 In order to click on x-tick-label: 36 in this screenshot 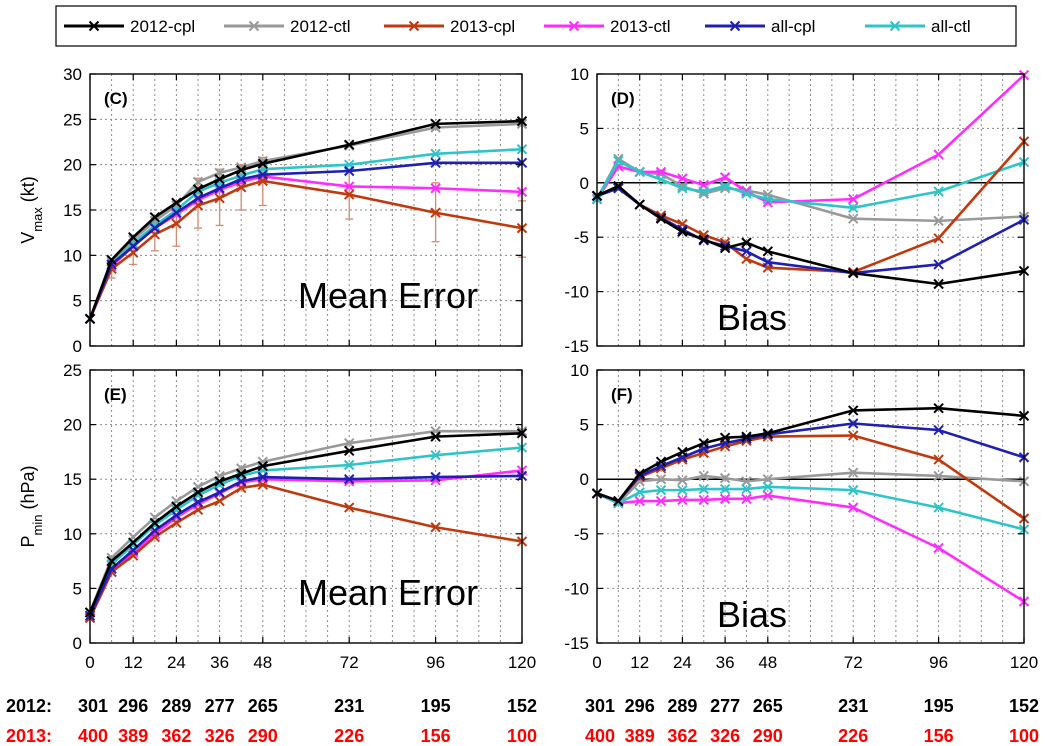, I will do `click(725, 662)`.